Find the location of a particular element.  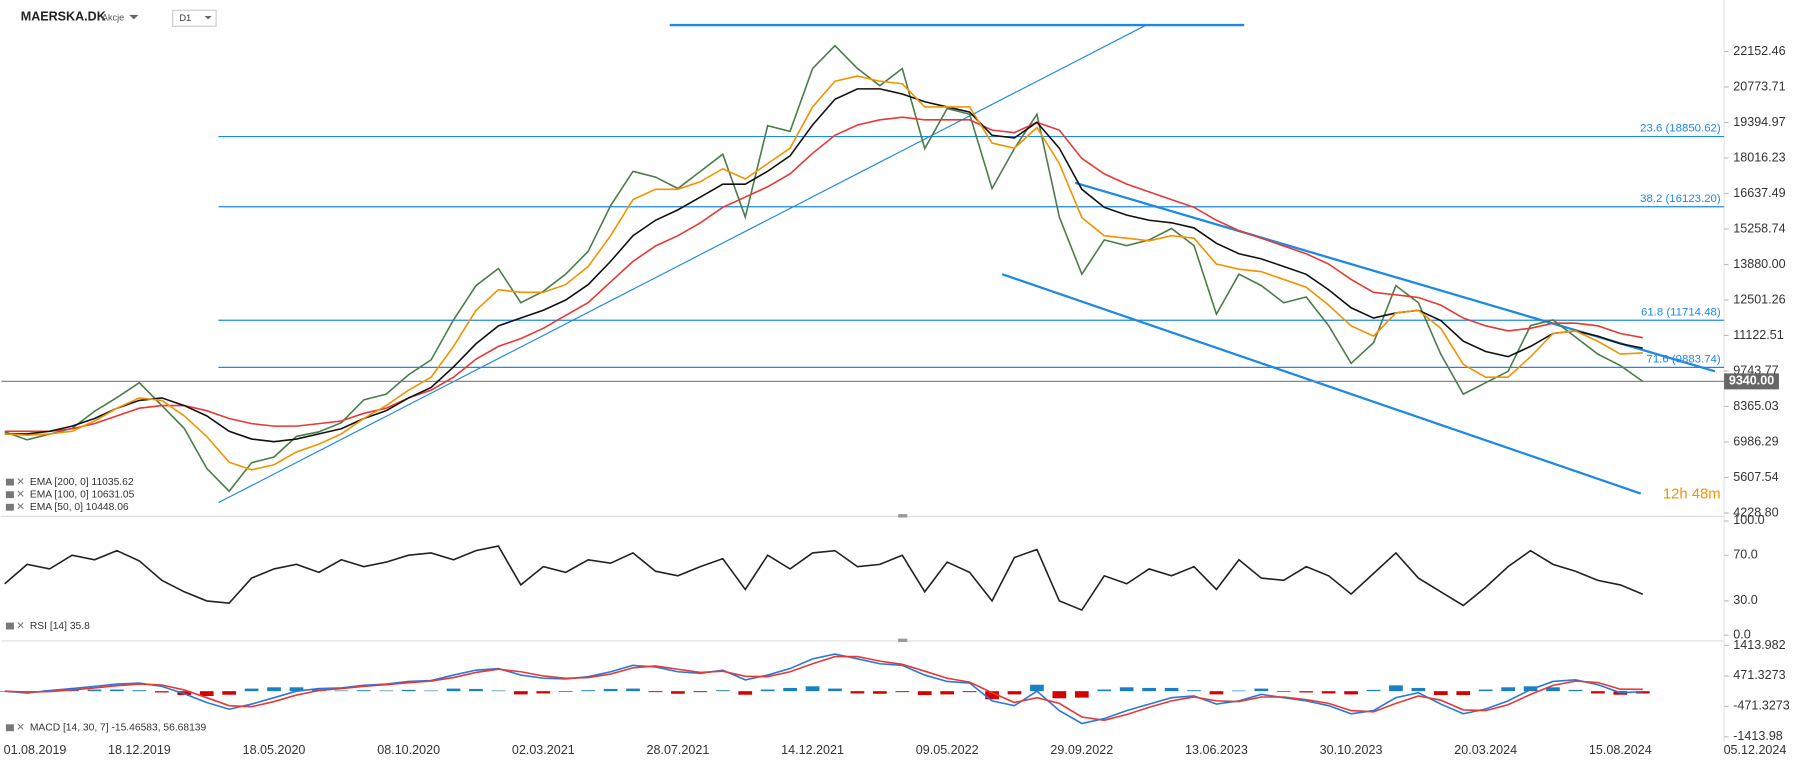

y-tick-label: 20773.71 is located at coordinates (1759, 86).